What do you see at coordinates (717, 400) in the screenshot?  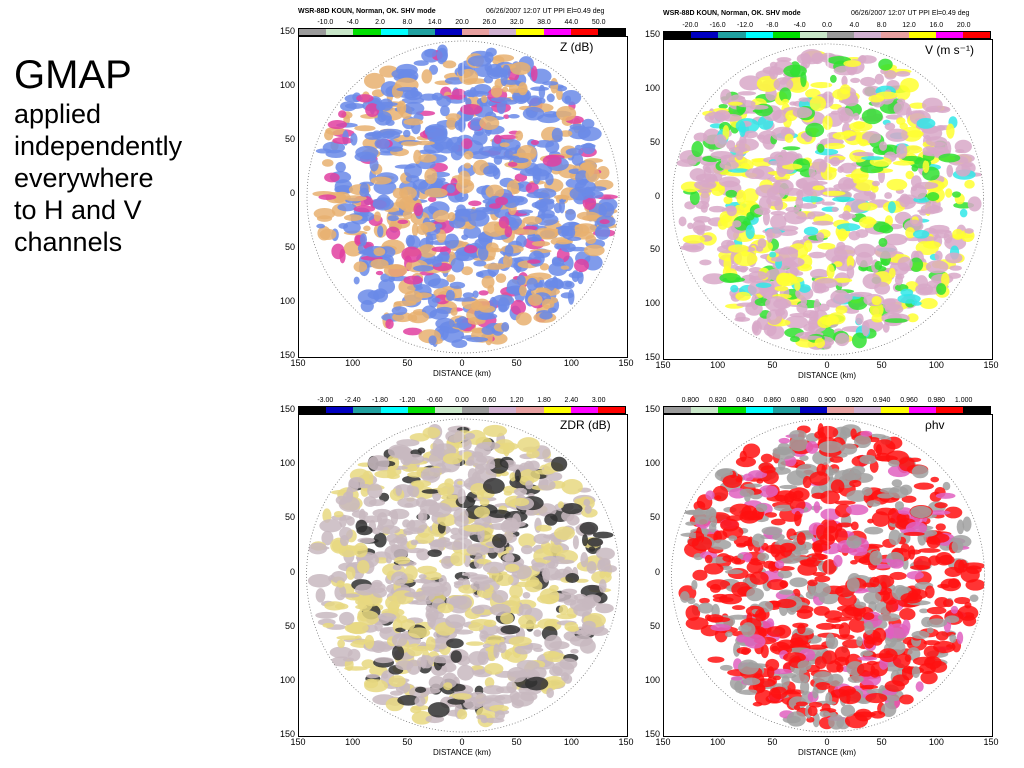 I see `colorbar-tick-label: 0.820` at bounding box center [717, 400].